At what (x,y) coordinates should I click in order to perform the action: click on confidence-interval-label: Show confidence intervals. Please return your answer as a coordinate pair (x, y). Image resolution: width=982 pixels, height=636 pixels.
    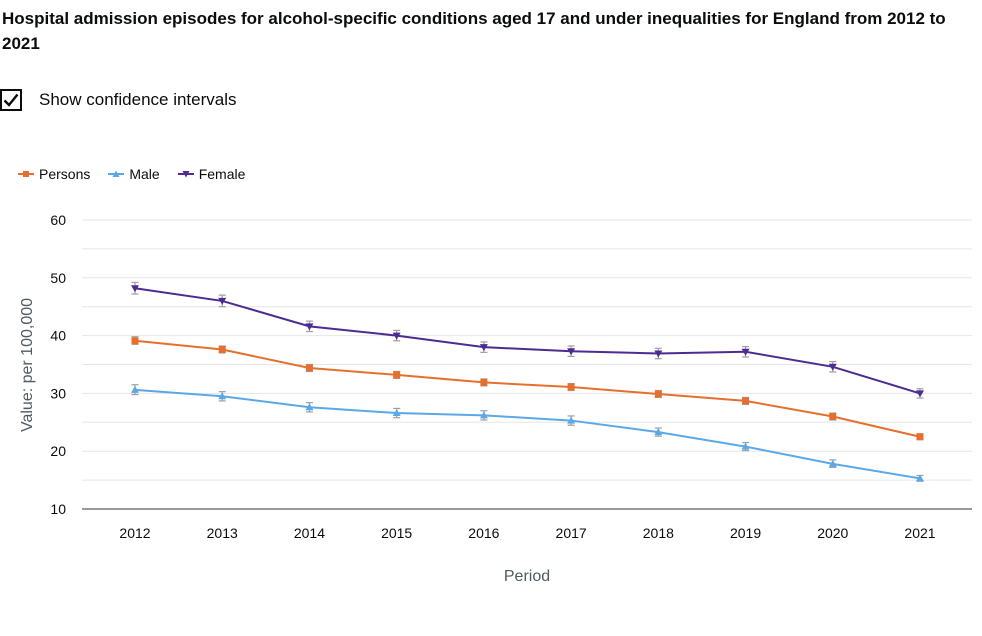
    Looking at the image, I should click on (138, 99).